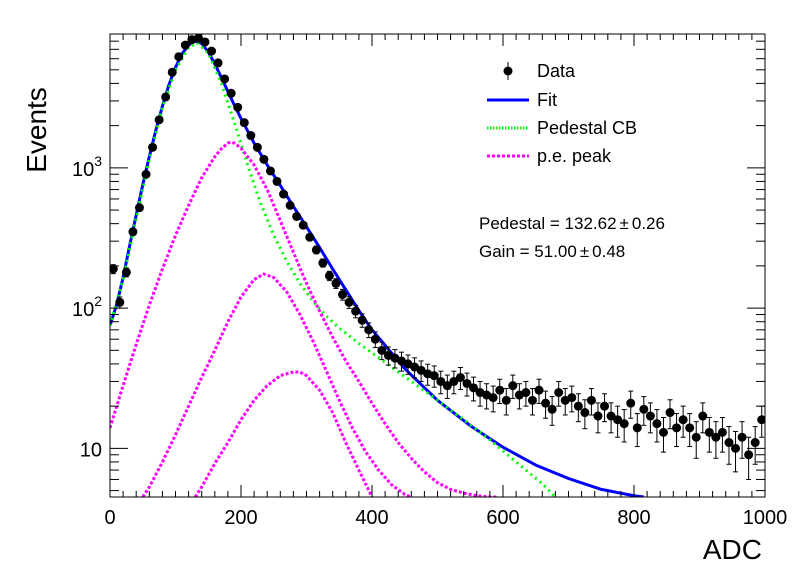 This screenshot has height=572, width=796. Describe the element at coordinates (547, 100) in the screenshot. I see `legend-label-fit: Fit` at that location.